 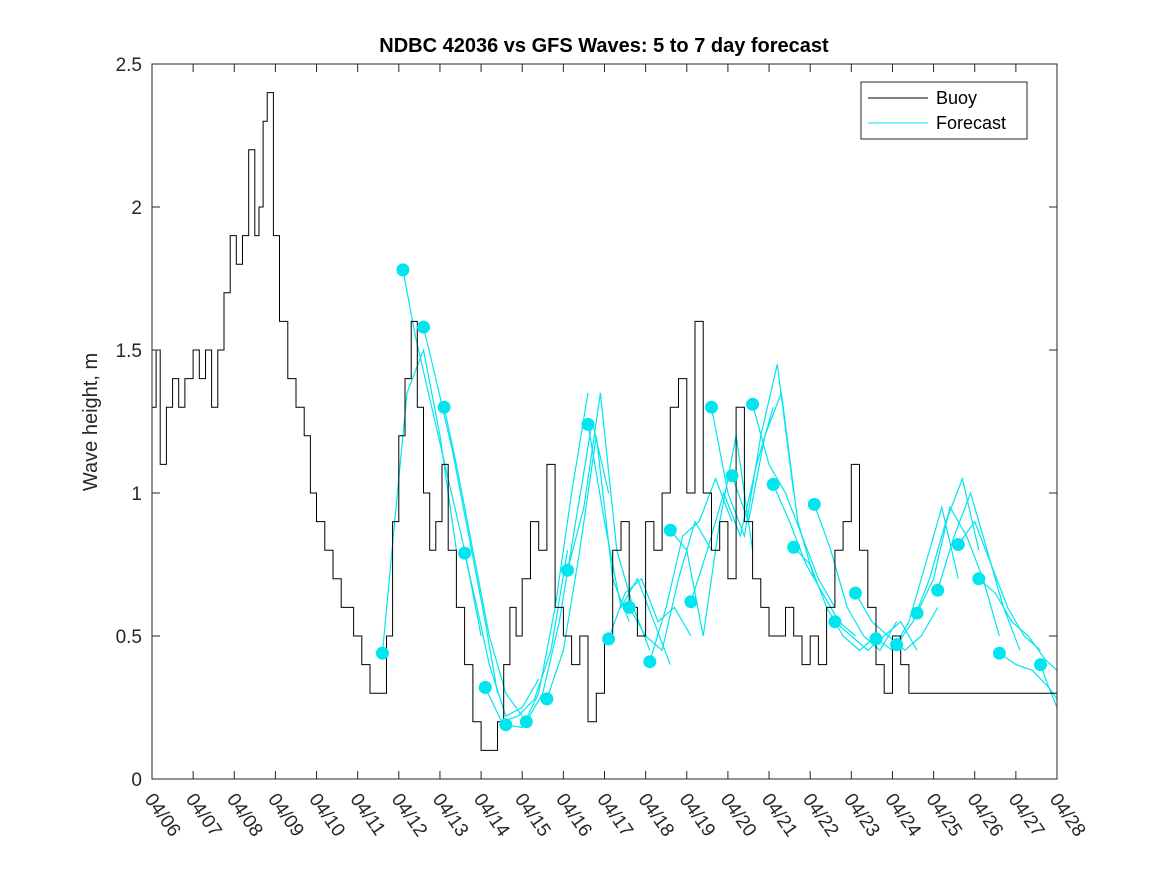 I want to click on x-tick-label: 04/13, so click(x=450, y=815).